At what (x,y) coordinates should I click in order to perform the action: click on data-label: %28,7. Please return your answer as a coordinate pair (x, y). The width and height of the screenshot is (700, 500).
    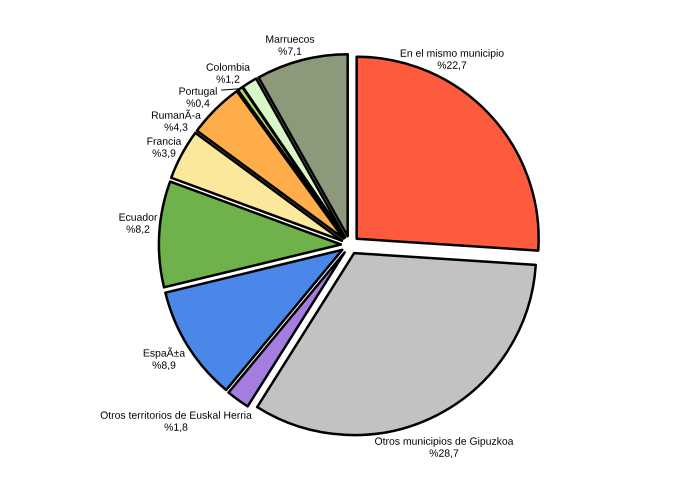
    Looking at the image, I should click on (444, 453).